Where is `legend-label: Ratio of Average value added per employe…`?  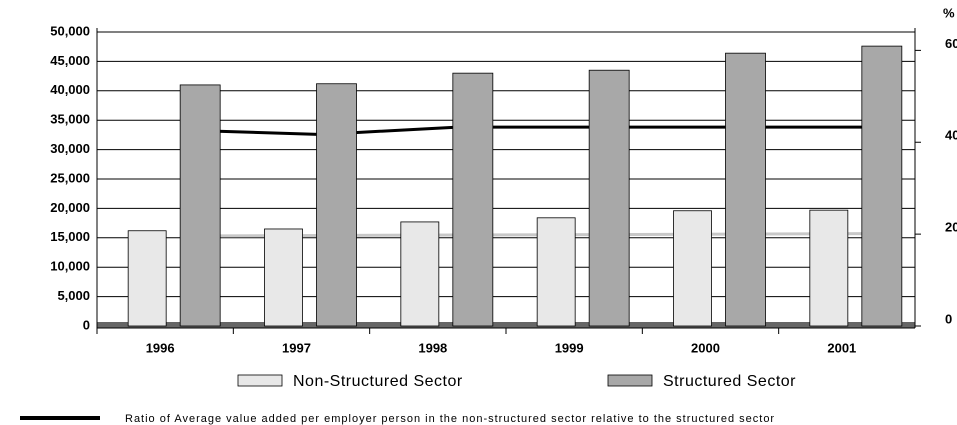
legend-label: Ratio of Average value added per employe… is located at coordinates (450, 419).